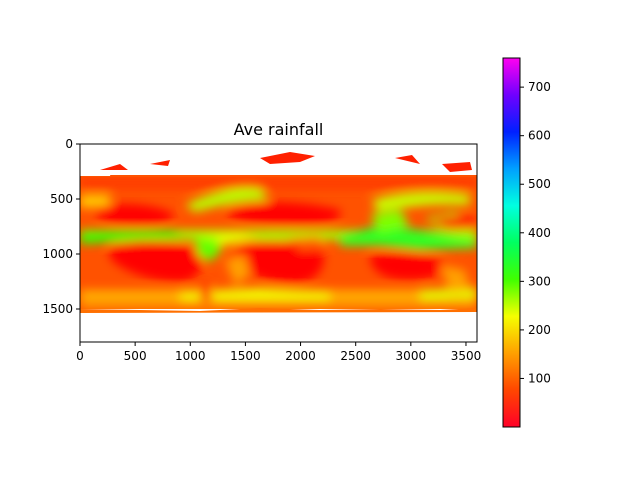 The image size is (640, 480). Describe the element at coordinates (355, 356) in the screenshot. I see `x-tick-label: 2500` at that location.